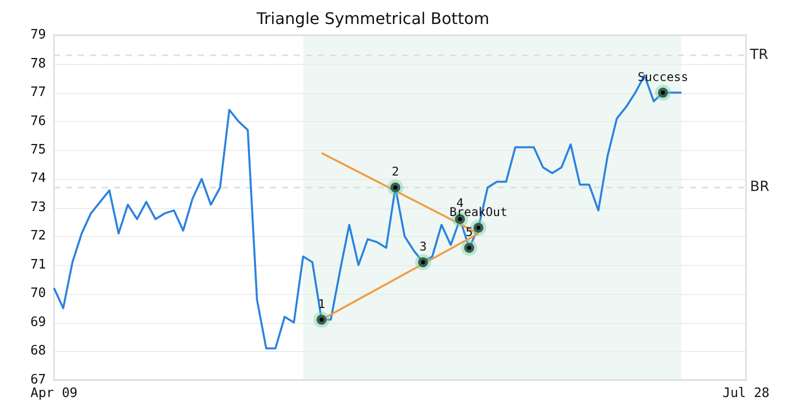 Image resolution: width=800 pixels, height=419 pixels. Describe the element at coordinates (396, 171) in the screenshot. I see `annotation: 2` at that location.